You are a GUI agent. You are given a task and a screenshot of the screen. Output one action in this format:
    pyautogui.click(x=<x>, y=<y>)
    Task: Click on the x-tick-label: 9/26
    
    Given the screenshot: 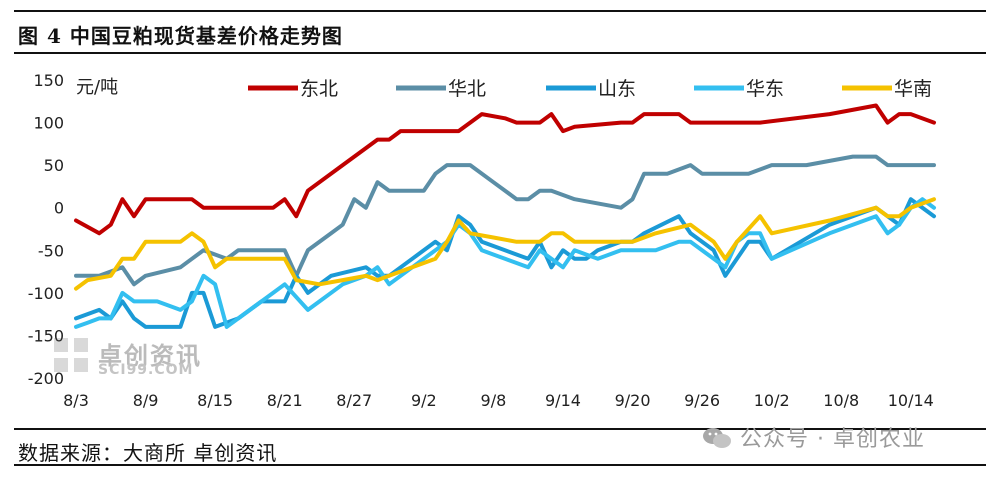 What is the action you would take?
    pyautogui.click(x=702, y=400)
    